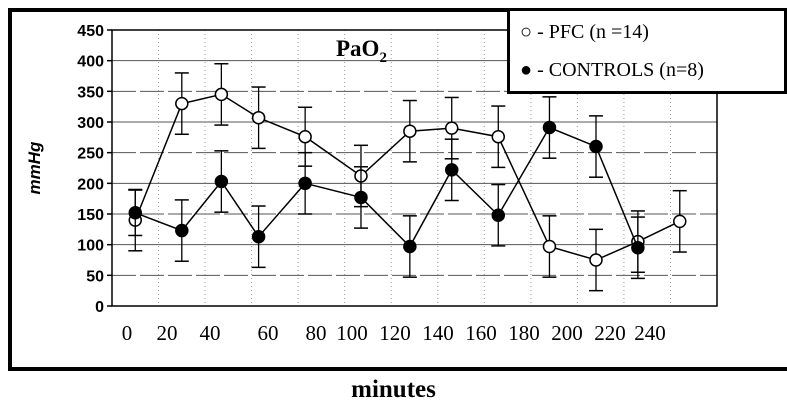 This screenshot has height=408, width=787. Describe the element at coordinates (268, 333) in the screenshot. I see `x-tick-label: 60` at that location.